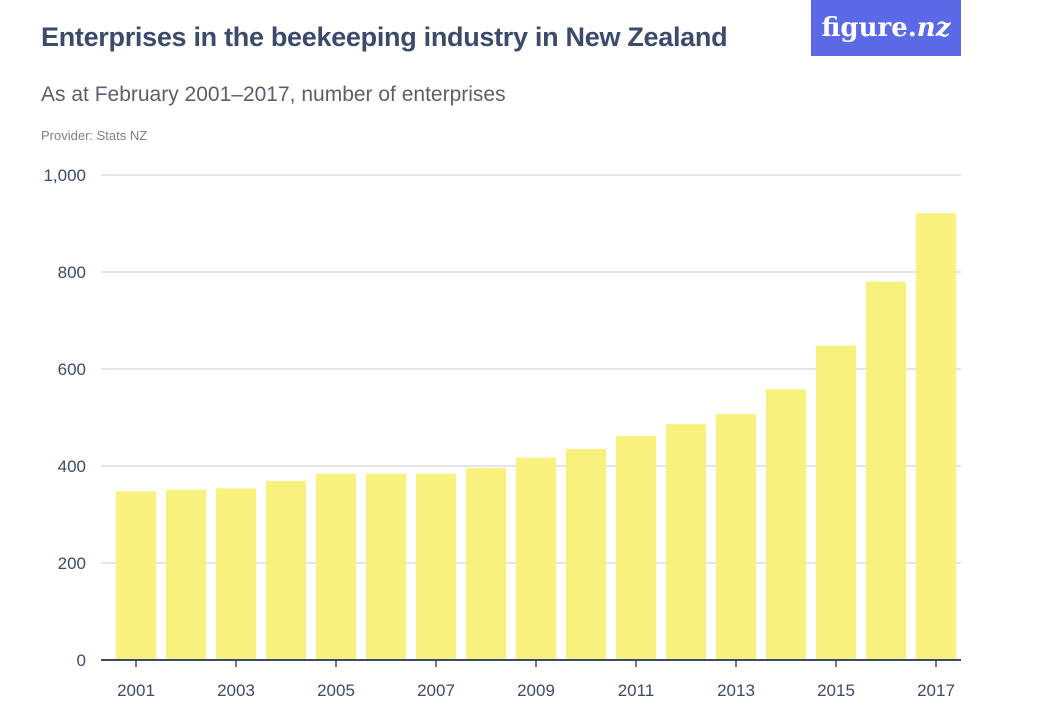 The width and height of the screenshot is (1050, 718). What do you see at coordinates (536, 558) in the screenshot?
I see `bar-2009` at bounding box center [536, 558].